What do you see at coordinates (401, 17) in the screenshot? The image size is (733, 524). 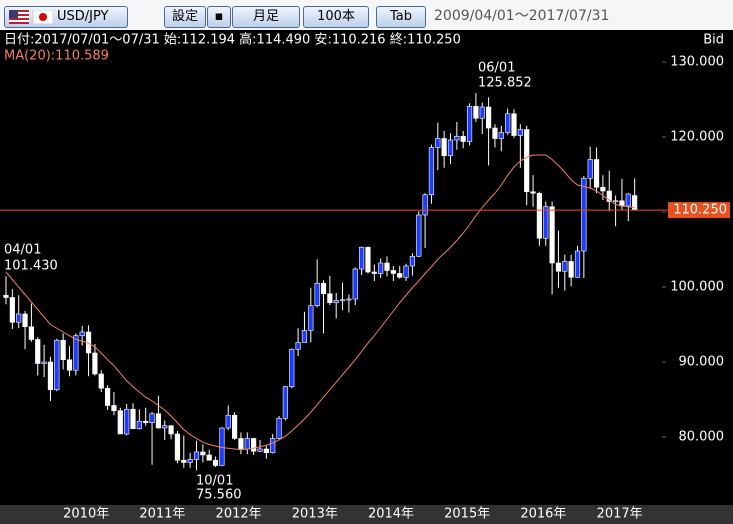 I see `button: Tab` at bounding box center [401, 17].